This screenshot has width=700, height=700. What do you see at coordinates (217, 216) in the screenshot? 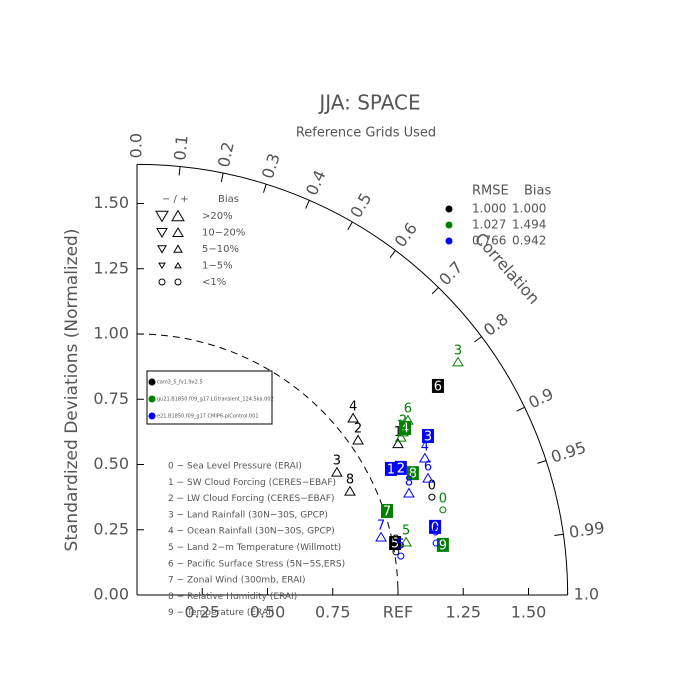
I see `bias-legend-row: >20%` at bounding box center [217, 216].